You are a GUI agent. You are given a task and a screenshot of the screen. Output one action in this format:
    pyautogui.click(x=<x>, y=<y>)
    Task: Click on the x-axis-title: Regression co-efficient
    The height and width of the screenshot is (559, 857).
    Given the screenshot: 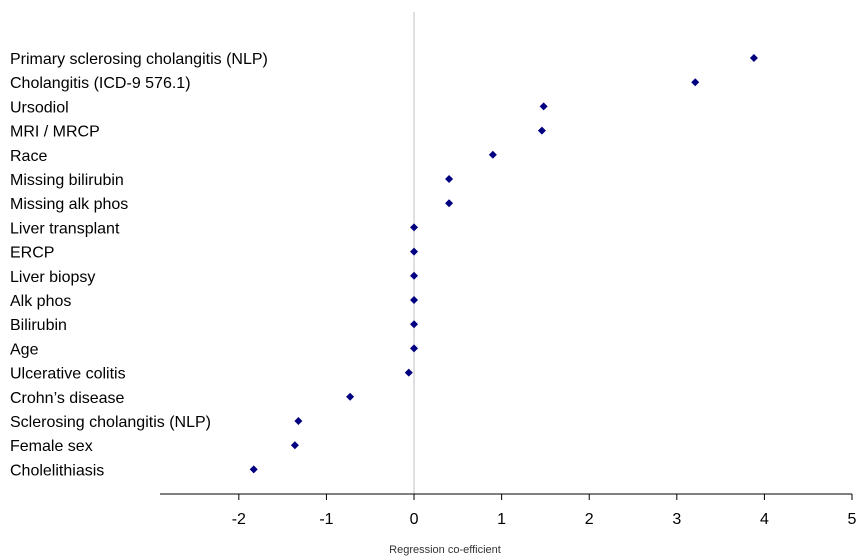 What is the action you would take?
    pyautogui.click(x=445, y=550)
    